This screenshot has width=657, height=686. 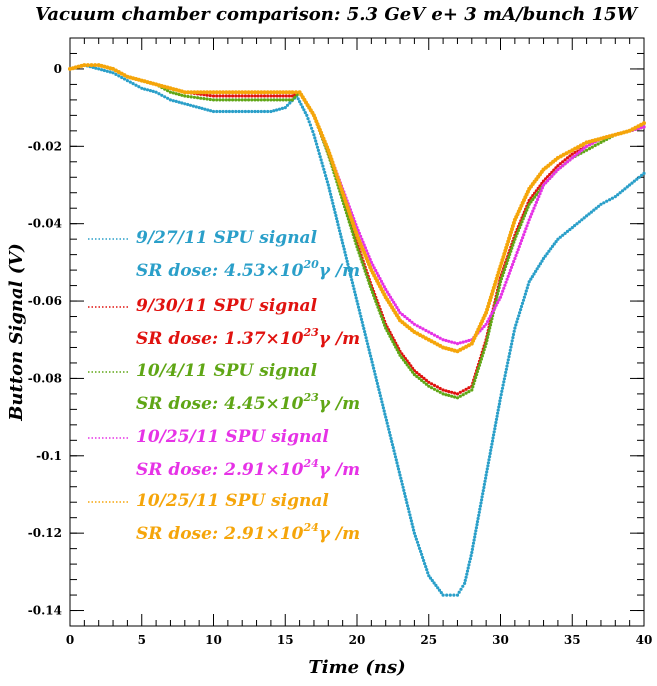 What do you see at coordinates (220, 339) in the screenshot?
I see `legend-dose-label: SR dose: 1.37×10` at bounding box center [220, 339].